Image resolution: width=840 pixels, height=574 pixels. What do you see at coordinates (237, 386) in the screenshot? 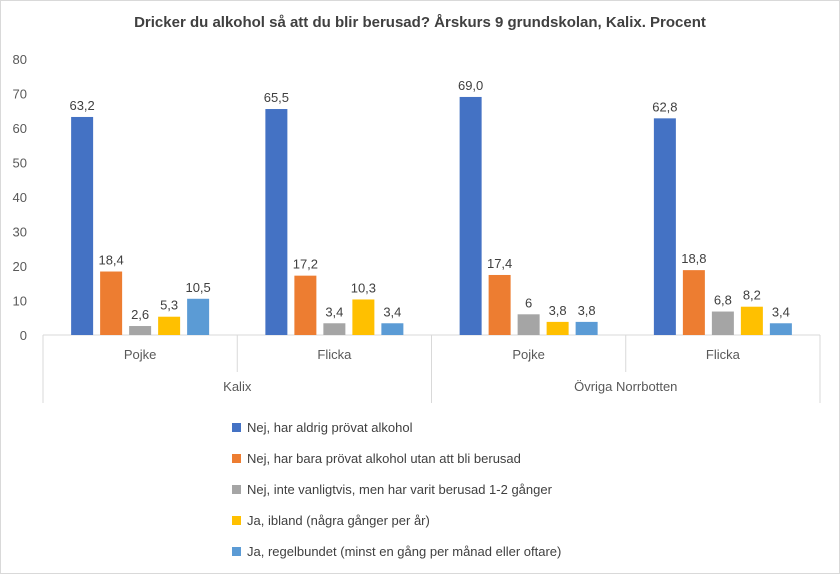
I see `group-label: Kalix` at bounding box center [237, 386].